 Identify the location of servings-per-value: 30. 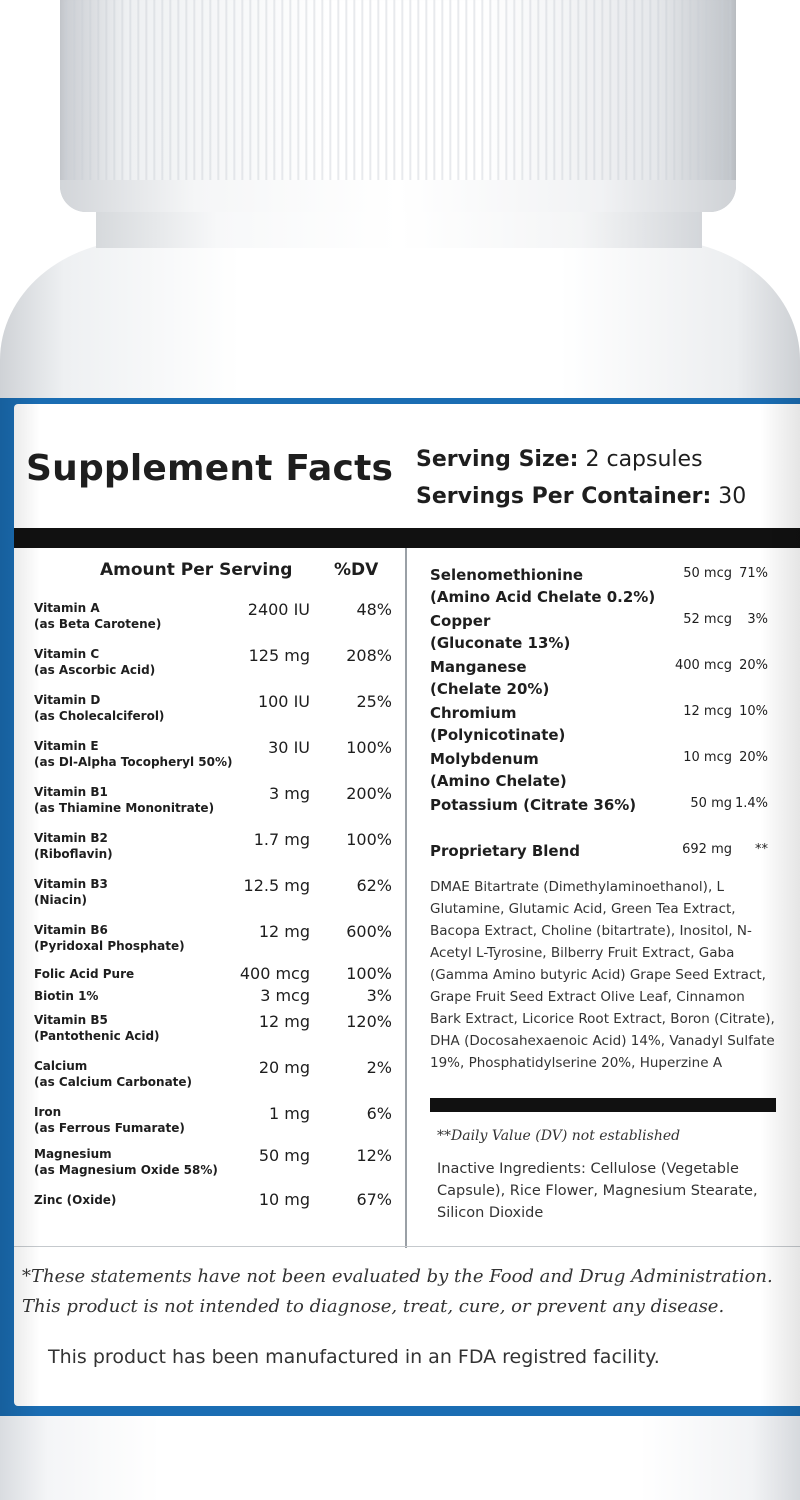
(732, 496).